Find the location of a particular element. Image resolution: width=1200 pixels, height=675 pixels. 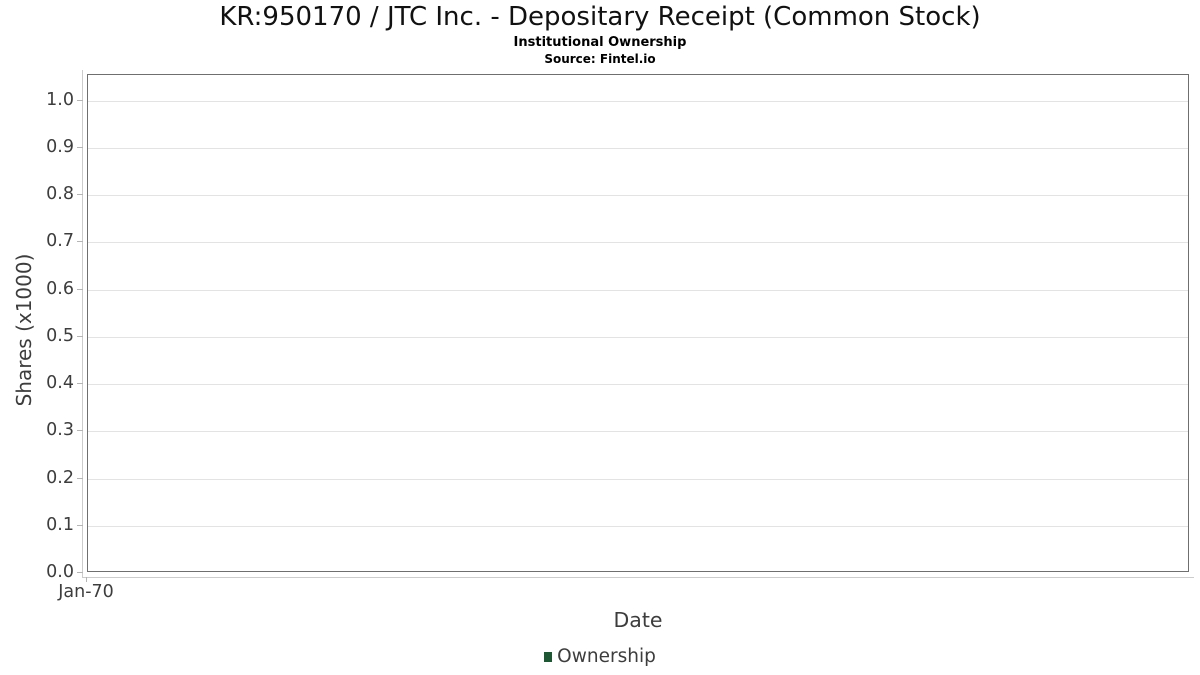

y-tick-label: 0.4 is located at coordinates (60, 383).